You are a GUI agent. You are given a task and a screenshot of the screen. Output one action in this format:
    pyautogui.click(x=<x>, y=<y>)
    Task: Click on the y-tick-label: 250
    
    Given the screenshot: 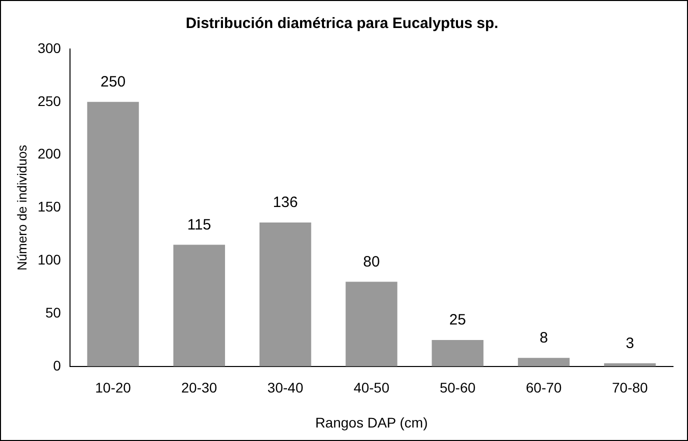 What is the action you would take?
    pyautogui.click(x=50, y=100)
    